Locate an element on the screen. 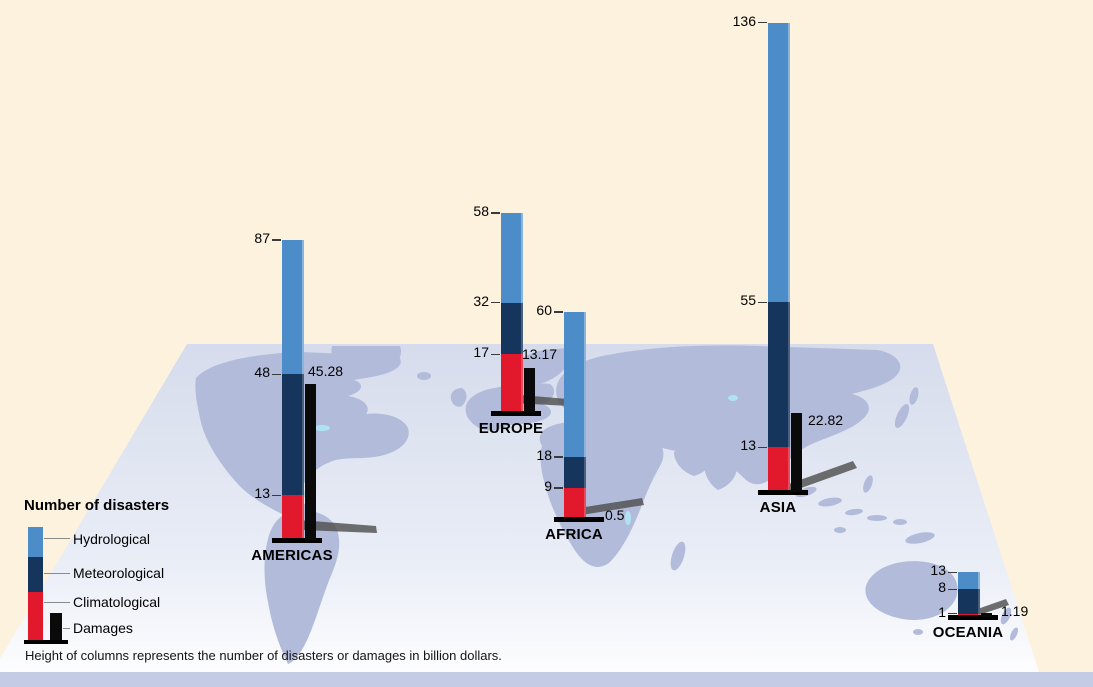  europe-climatological-tick is located at coordinates (495, 354).